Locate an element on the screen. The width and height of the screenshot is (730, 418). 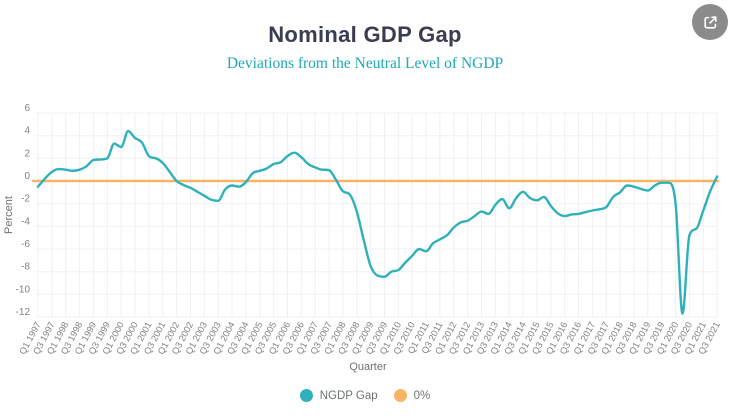
x-axis-title: Quarter is located at coordinates (368, 367).